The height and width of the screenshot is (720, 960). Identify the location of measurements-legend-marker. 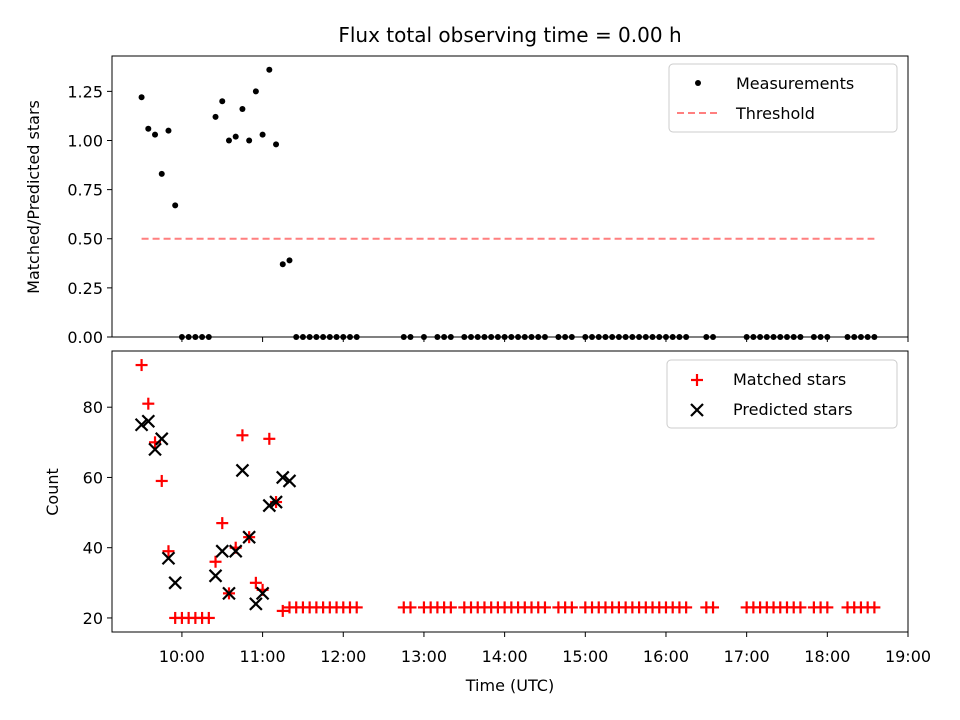
(698, 83).